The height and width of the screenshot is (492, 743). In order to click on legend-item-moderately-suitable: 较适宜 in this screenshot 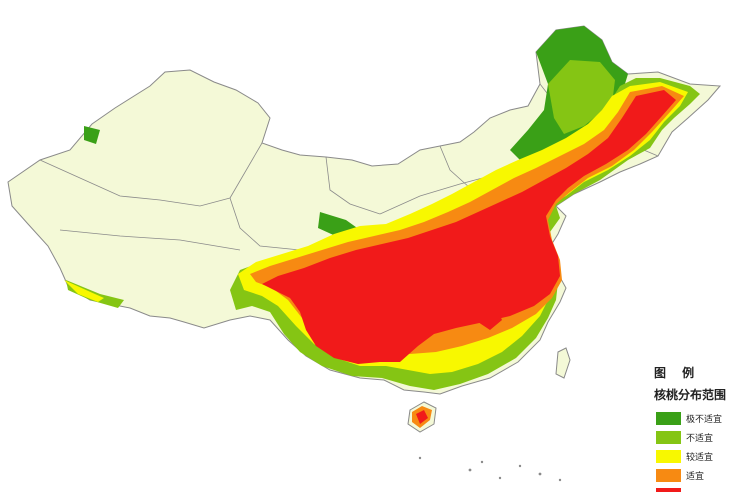, I will do `click(699, 458)`.